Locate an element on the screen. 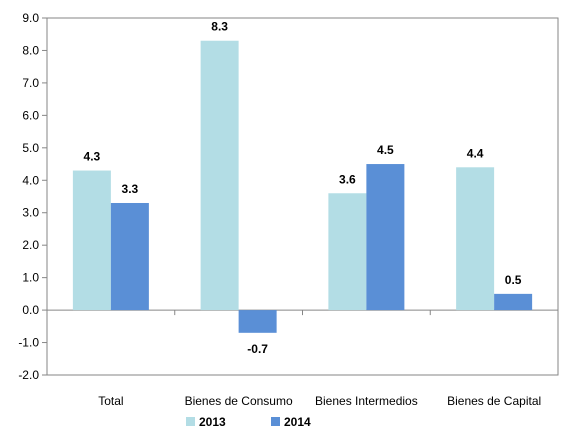 The width and height of the screenshot is (562, 433). data-label: 4.4 is located at coordinates (475, 153).